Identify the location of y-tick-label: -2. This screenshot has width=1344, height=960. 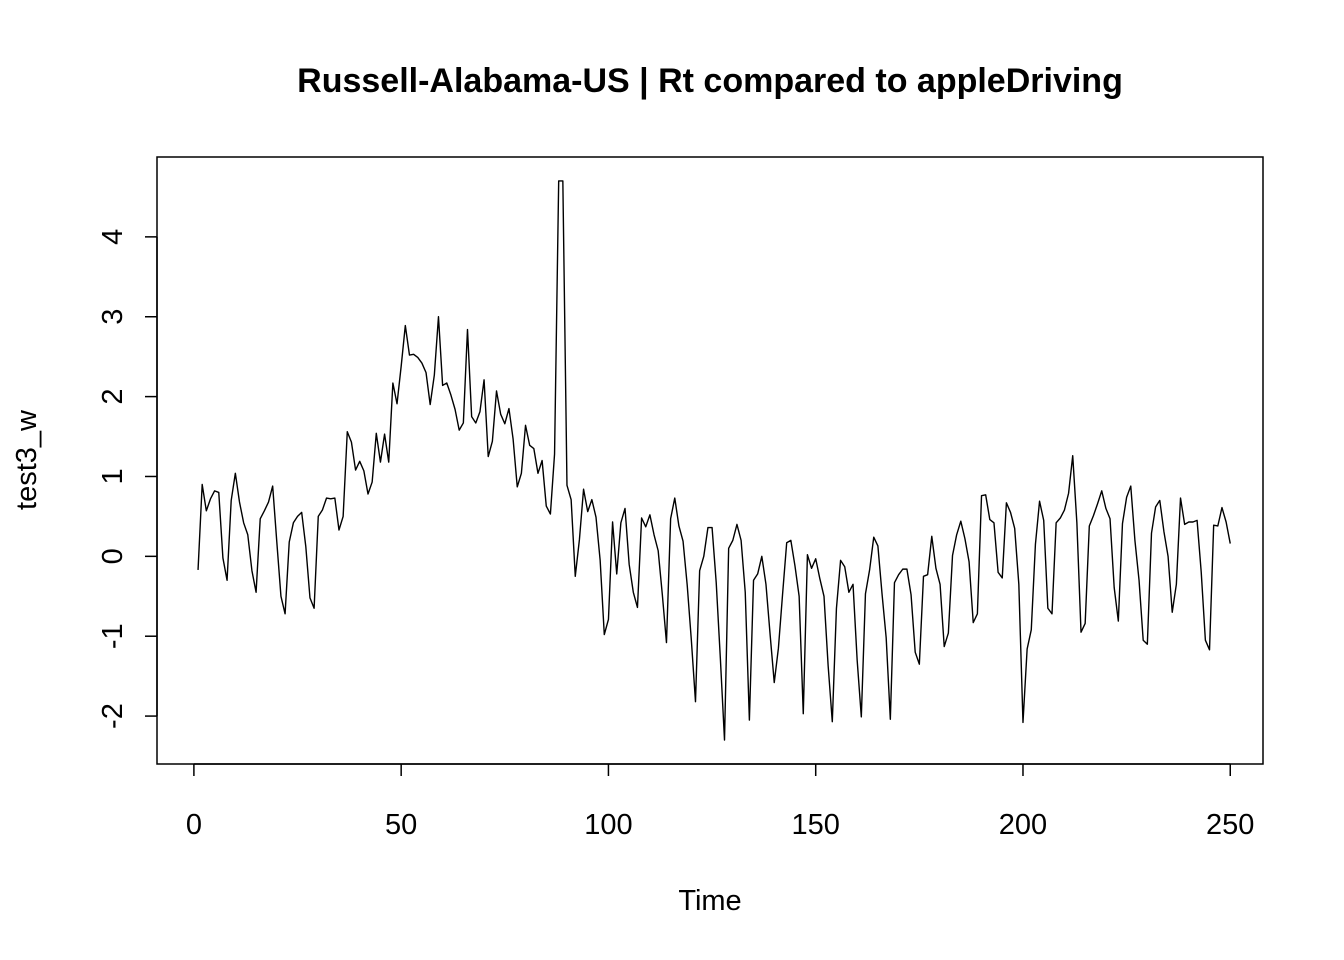
(113, 716).